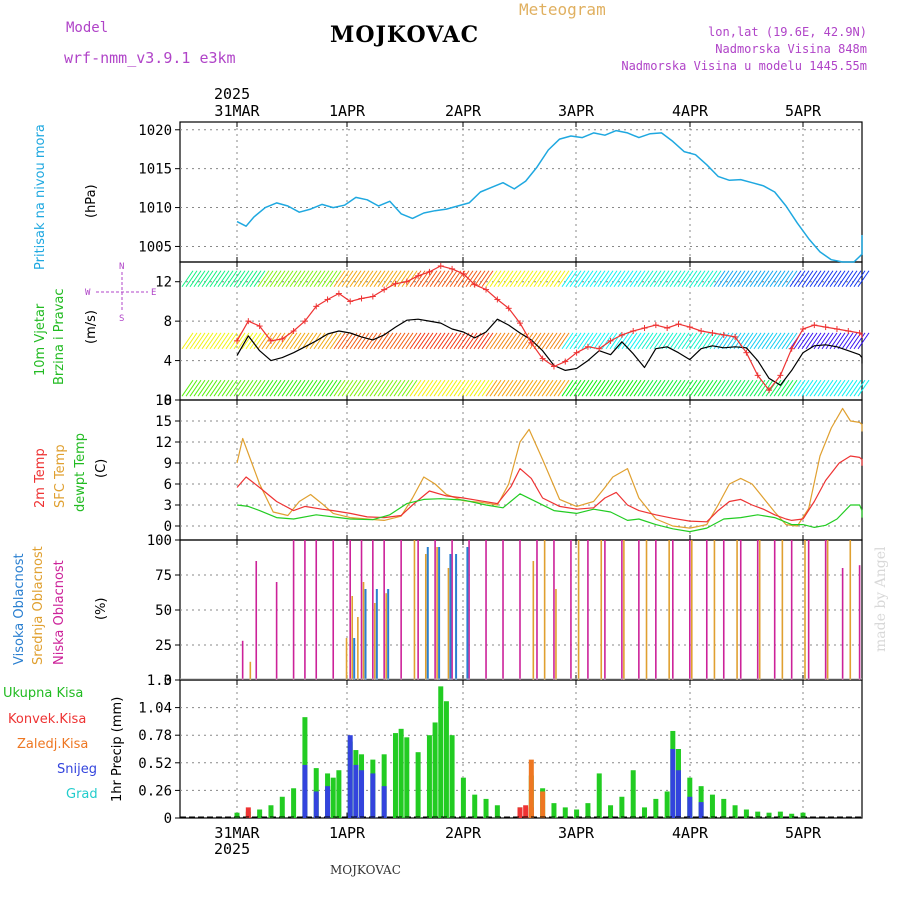  What do you see at coordinates (163, 443) in the screenshot?
I see `y-tick-label: 12` at bounding box center [163, 443].